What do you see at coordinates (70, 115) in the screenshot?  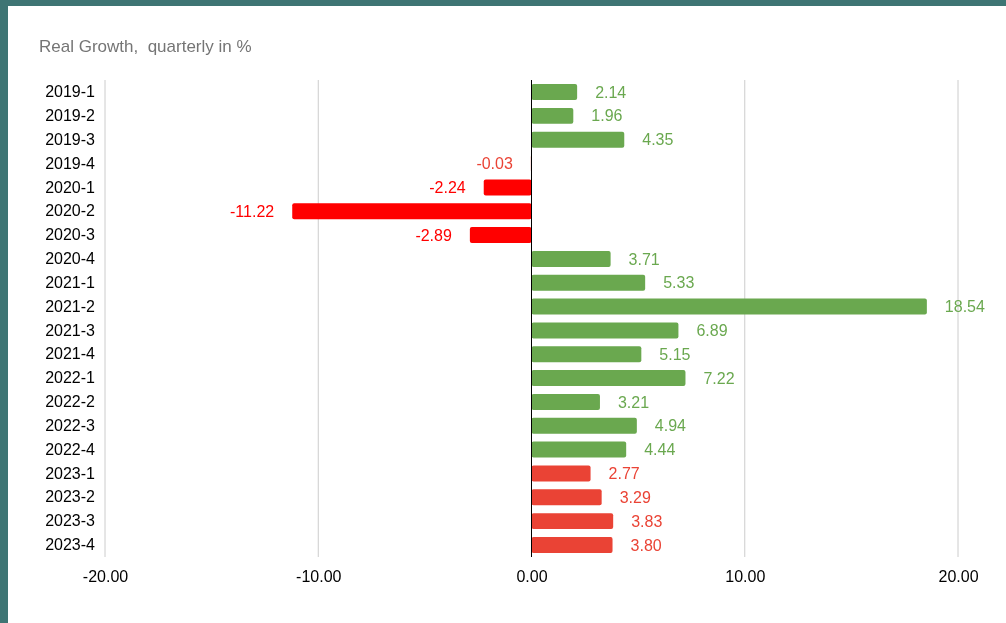 I see `y-tick-label: 2019-2` at bounding box center [70, 115].